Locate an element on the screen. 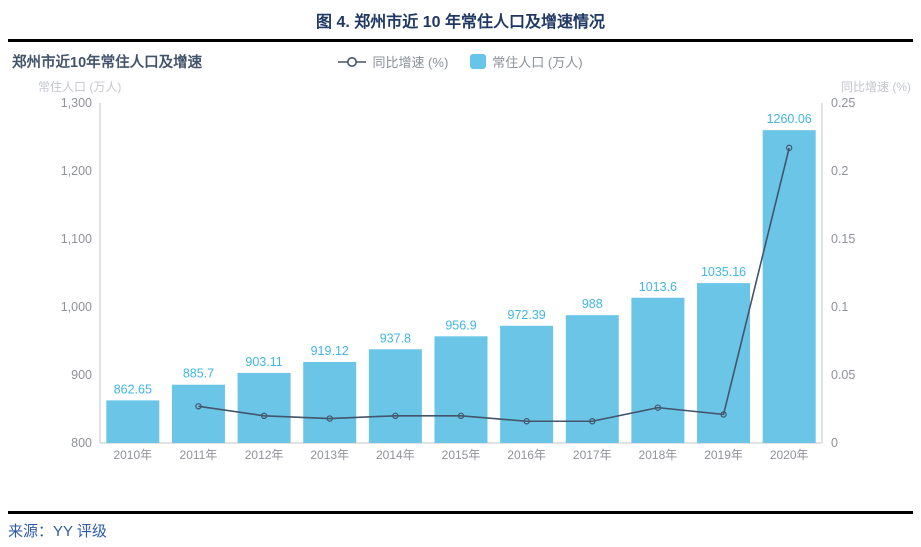  left-axis-tick: 1,200 is located at coordinates (76, 171).